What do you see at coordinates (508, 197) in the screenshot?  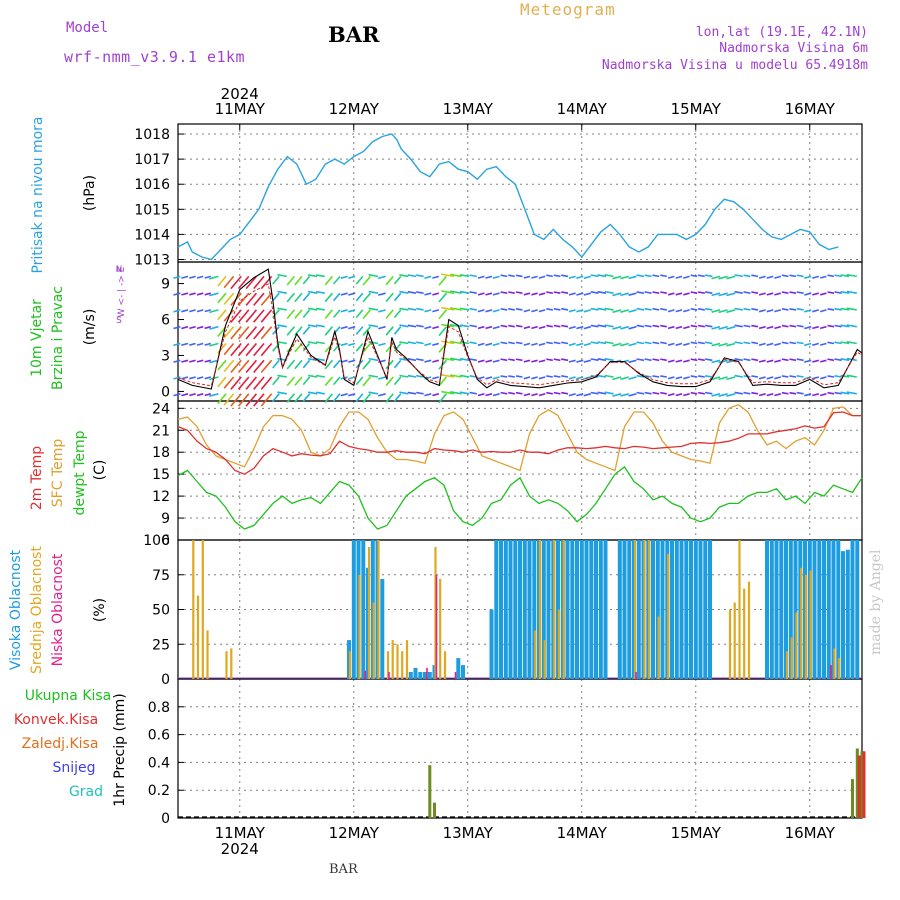 I see `pressure-line` at bounding box center [508, 197].